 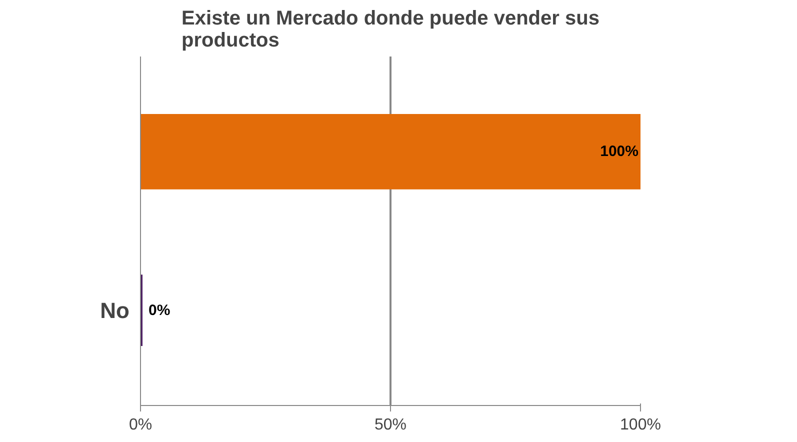 I want to click on x-tick-label: 50%, so click(x=390, y=425).